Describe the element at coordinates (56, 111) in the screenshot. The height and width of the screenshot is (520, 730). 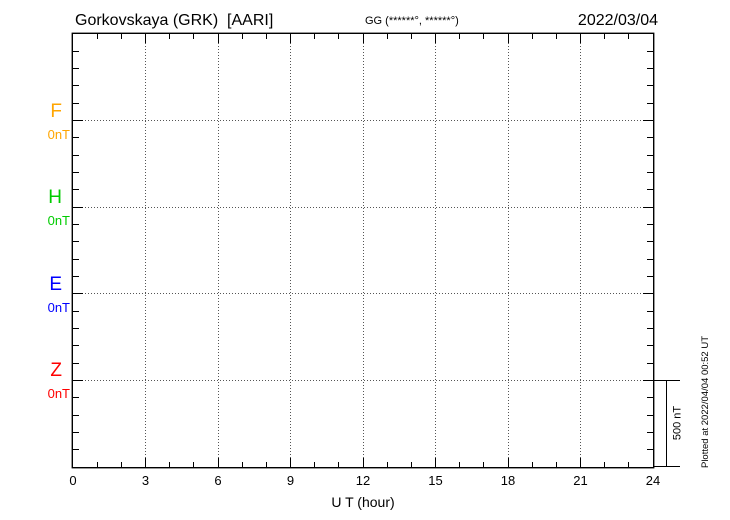
I see `channel-label-F: F` at that location.